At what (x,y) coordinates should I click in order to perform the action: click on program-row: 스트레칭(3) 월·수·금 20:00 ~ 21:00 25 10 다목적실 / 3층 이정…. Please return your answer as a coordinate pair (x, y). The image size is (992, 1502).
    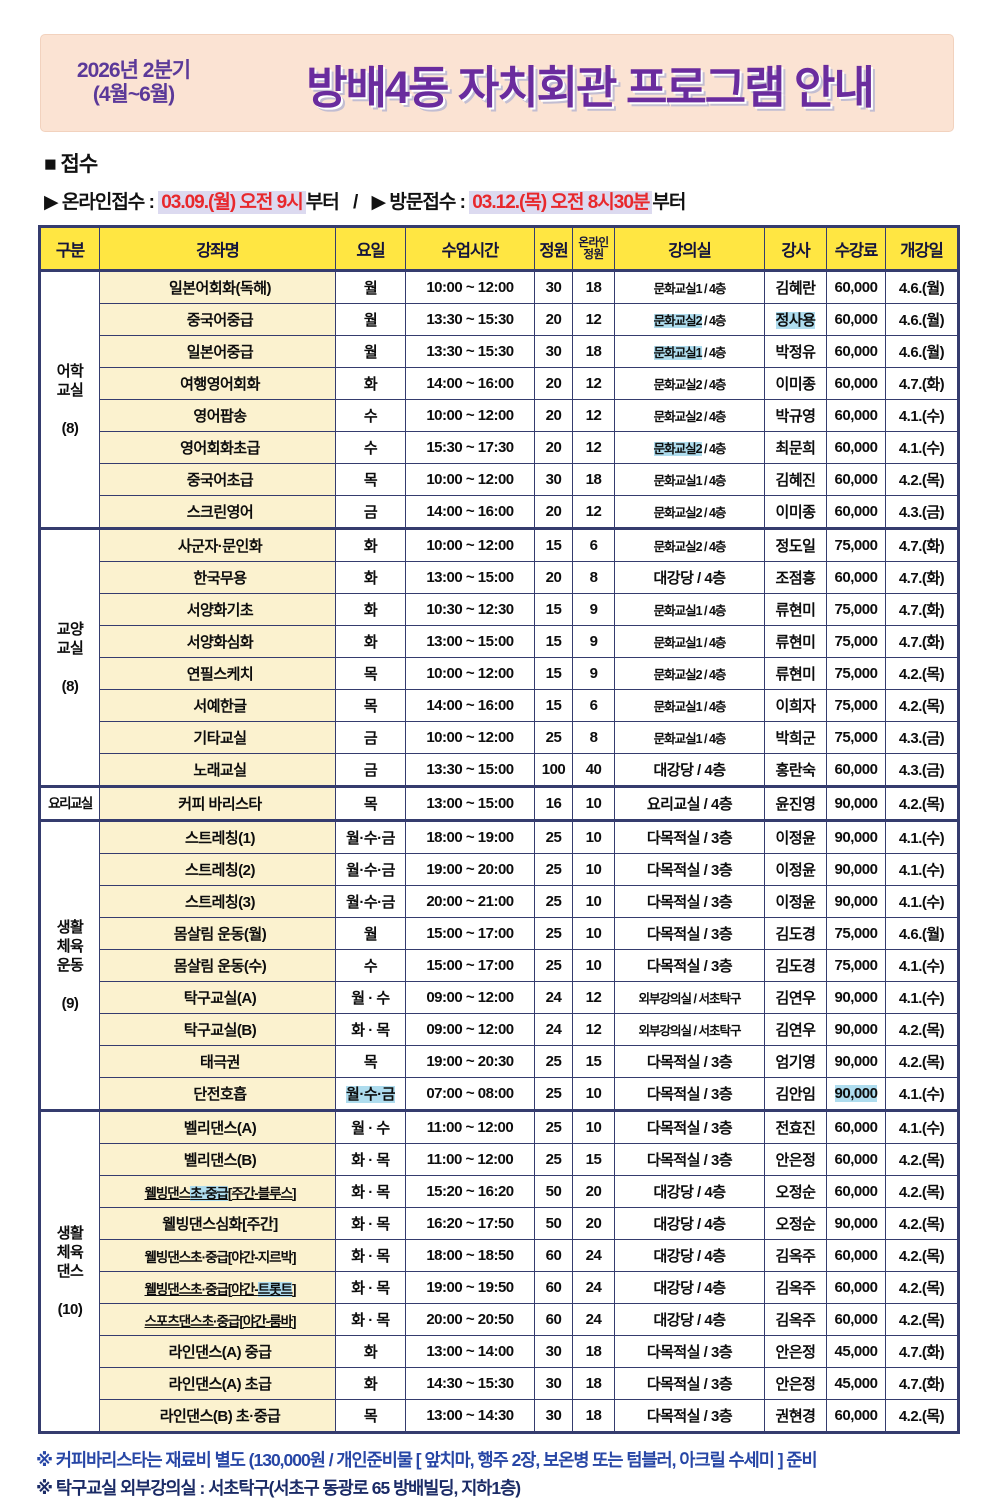
    Looking at the image, I should click on (499, 901).